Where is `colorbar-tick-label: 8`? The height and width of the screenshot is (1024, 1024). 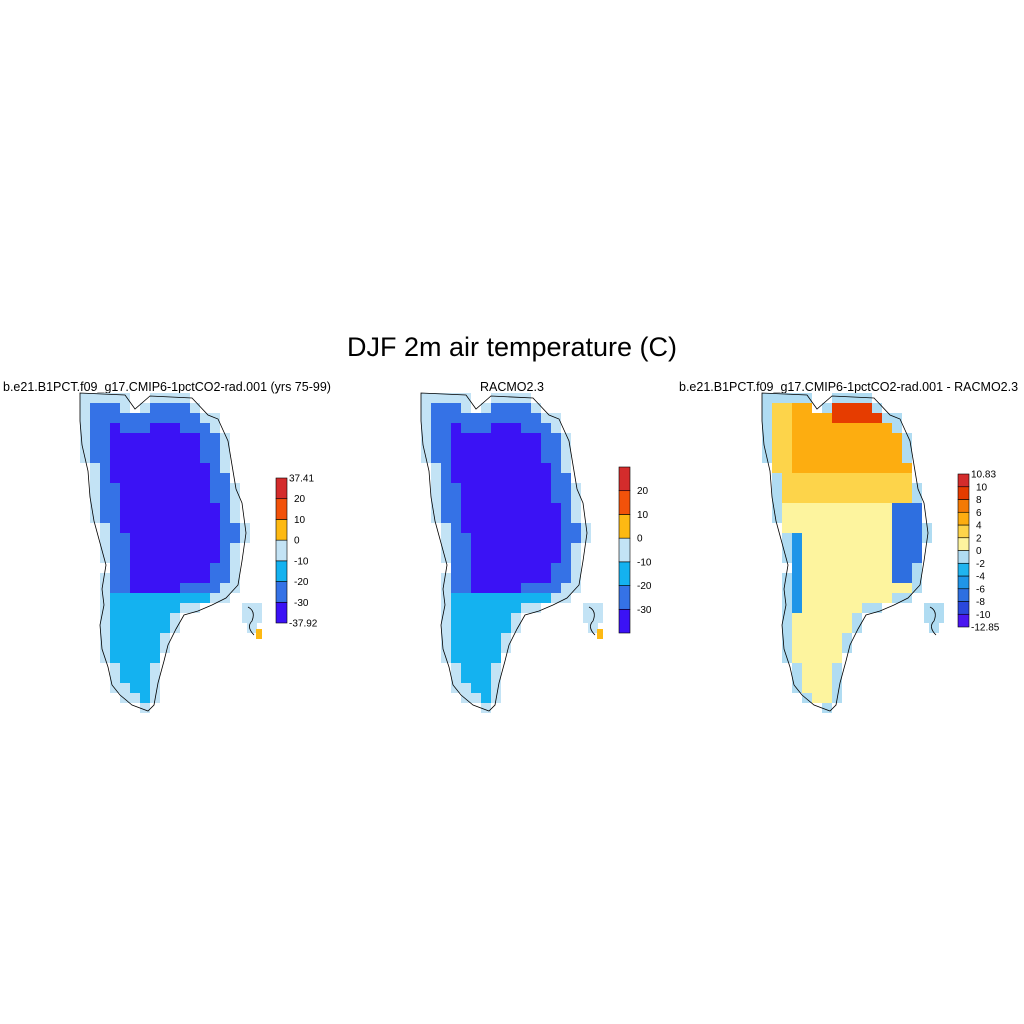
colorbar-tick-label: 8 is located at coordinates (979, 500).